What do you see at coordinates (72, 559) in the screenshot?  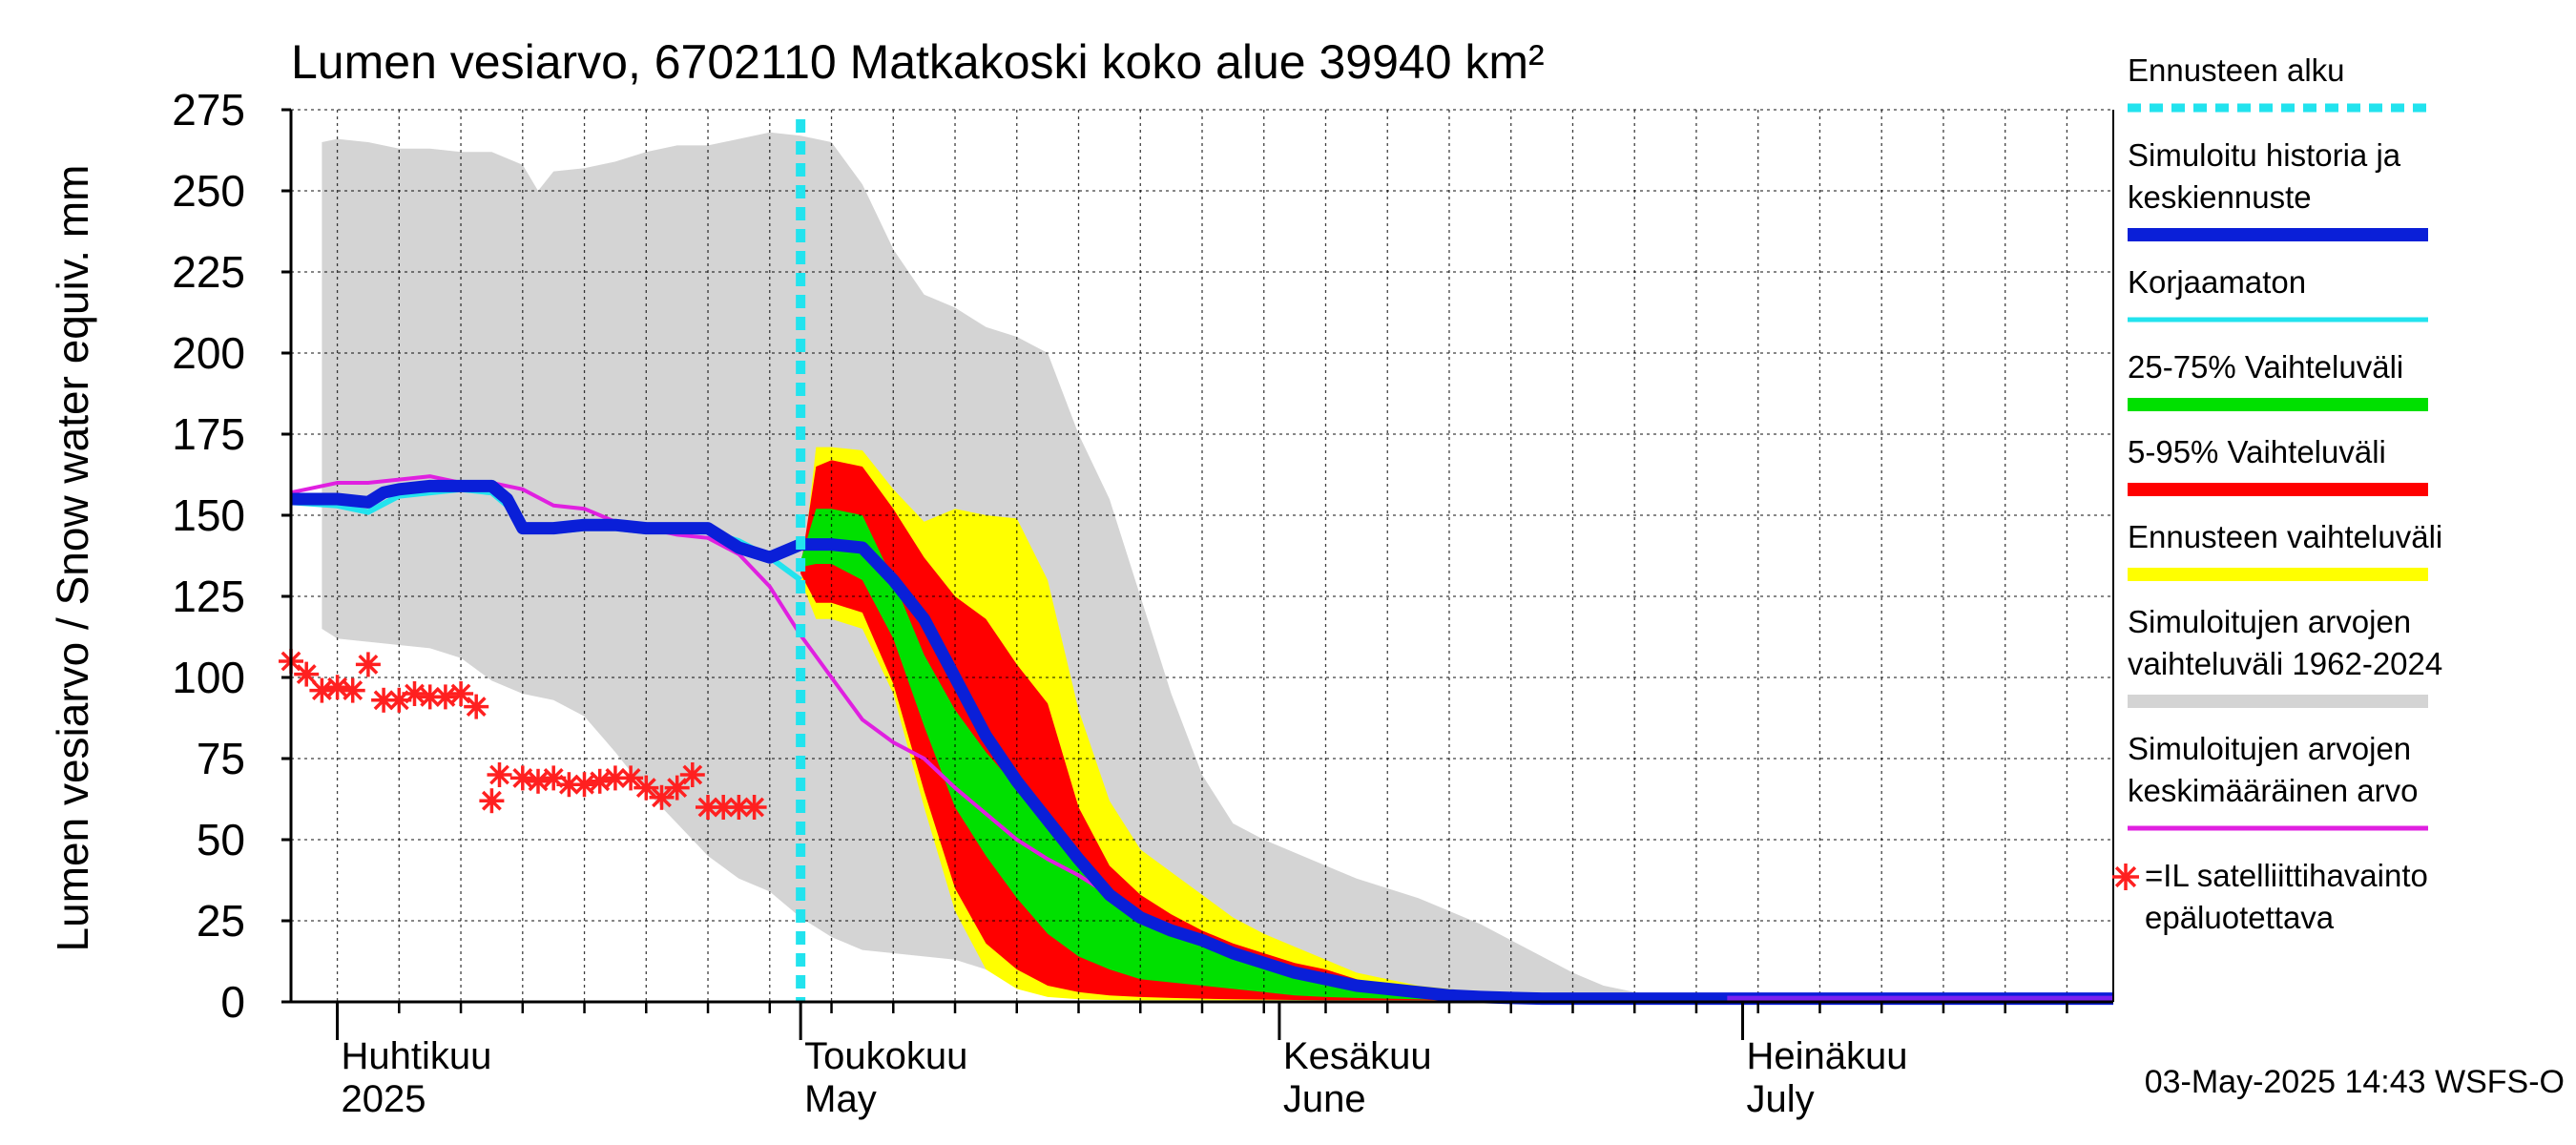 I see `y-axis-label: Lumen vesiarvo / Snow water equiv. mm` at bounding box center [72, 559].